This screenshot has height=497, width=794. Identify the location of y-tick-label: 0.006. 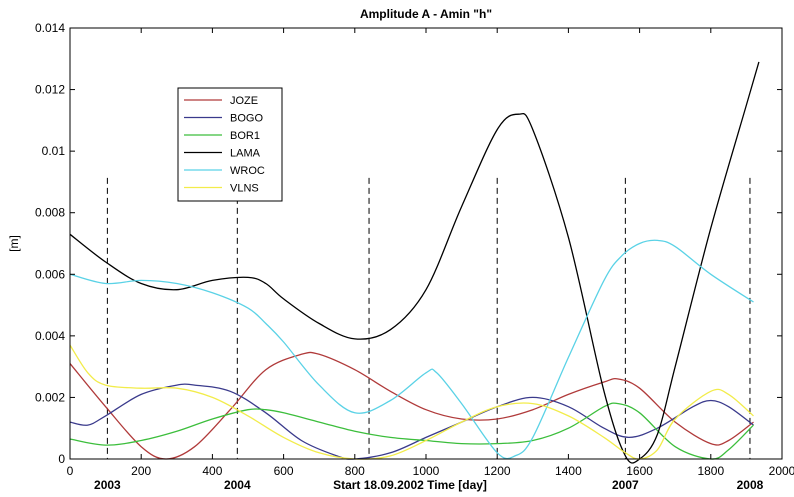
(50, 274).